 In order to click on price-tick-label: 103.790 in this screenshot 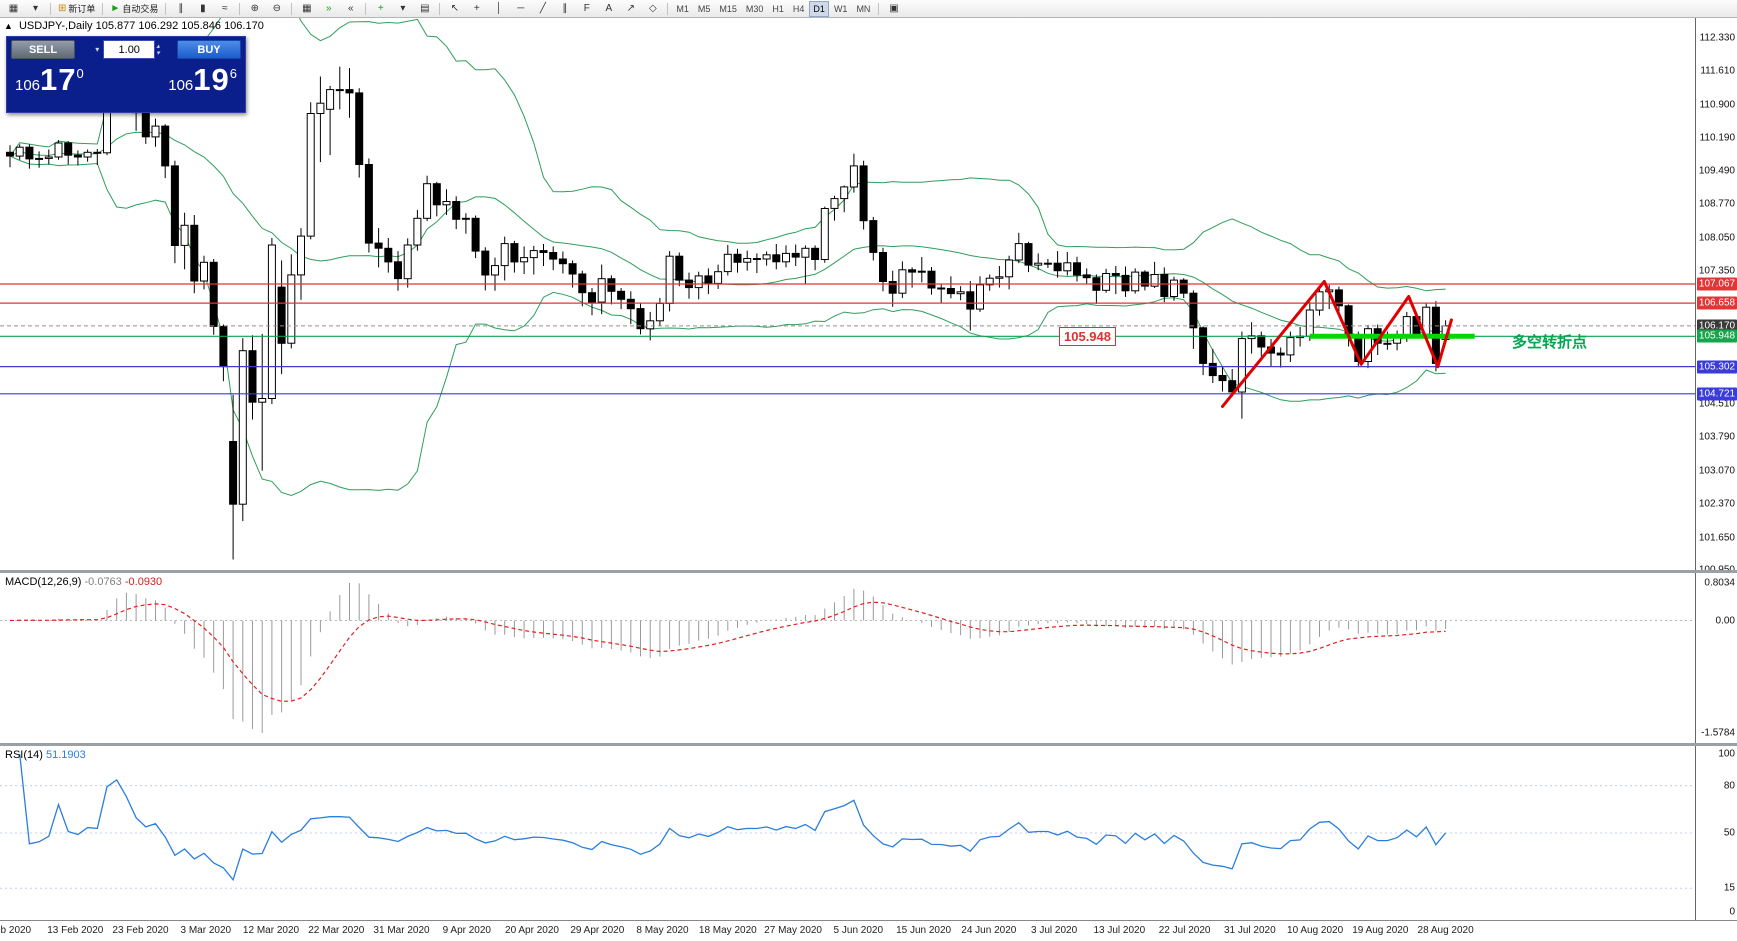, I will do `click(1716, 437)`.